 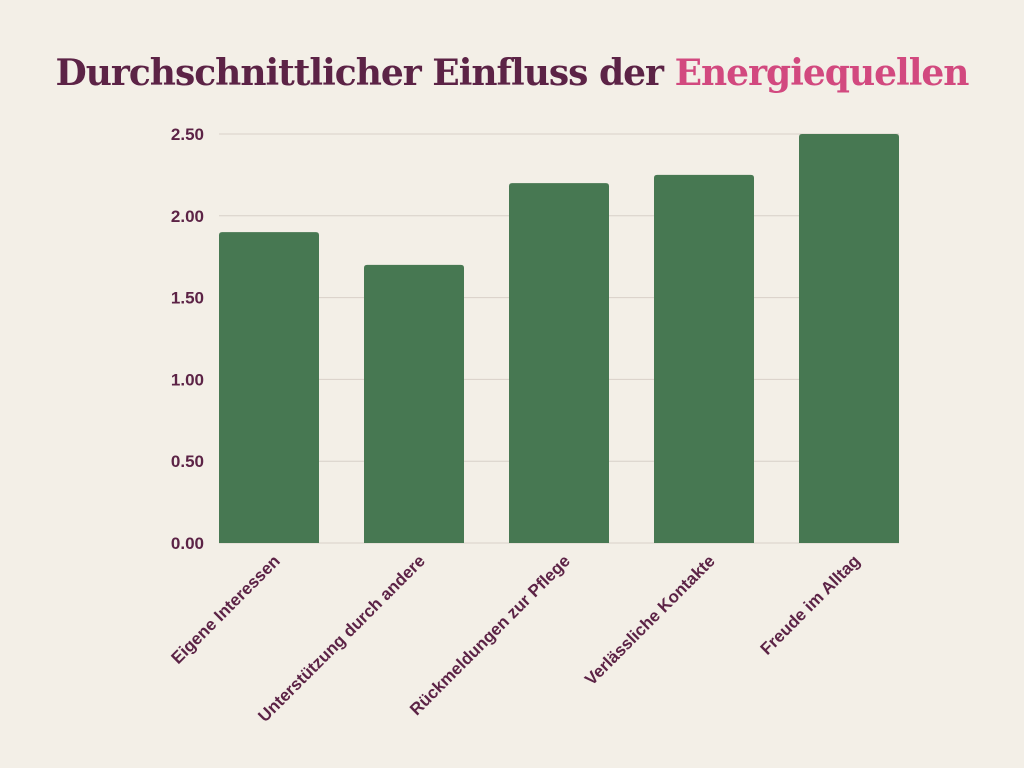 I want to click on y-tick-label: 2.50, so click(x=187, y=134).